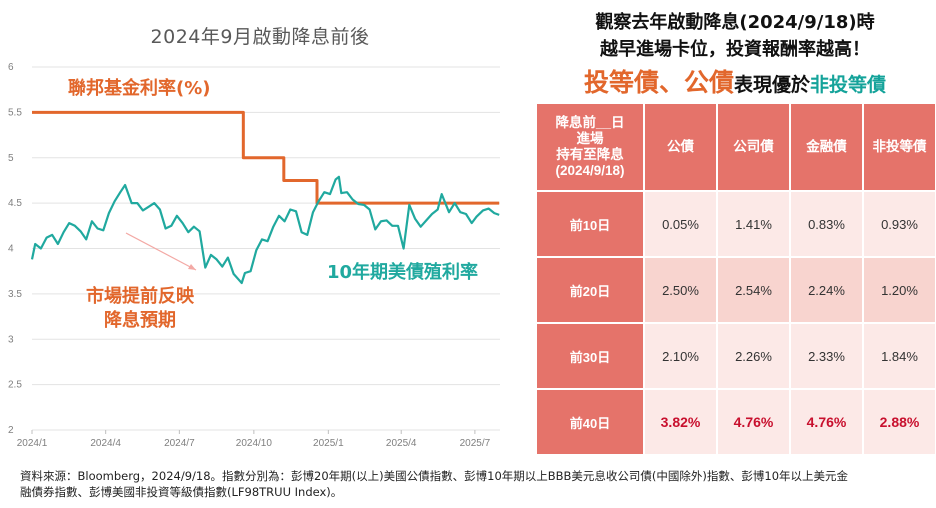  Describe the element at coordinates (753, 147) in the screenshot. I see `col-header-corporate: 公司債` at that location.